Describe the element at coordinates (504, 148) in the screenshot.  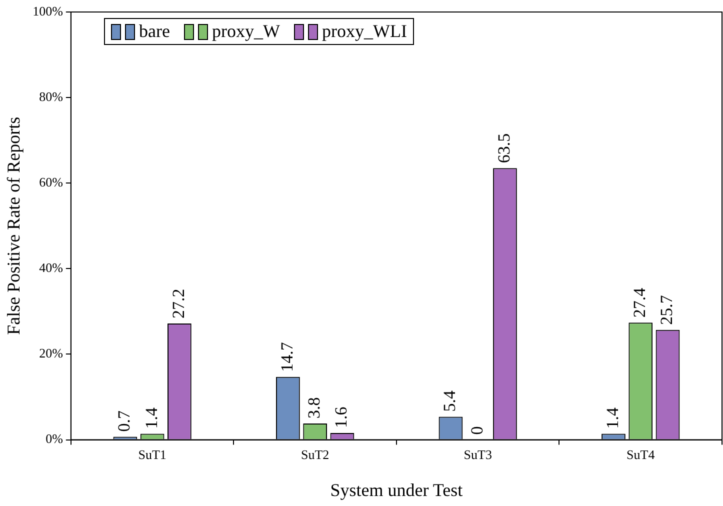
I see `data-label: 63.5` at that location.